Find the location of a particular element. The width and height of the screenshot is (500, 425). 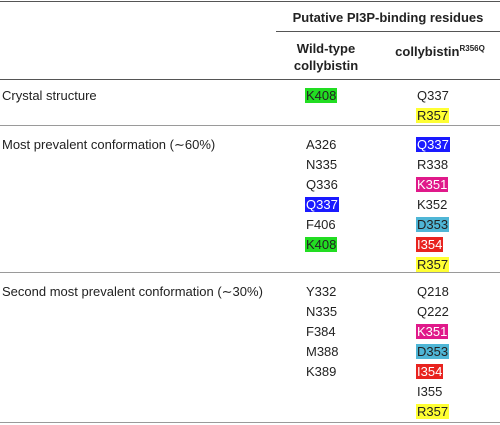

row-label: Crystal structure is located at coordinates (49, 95).